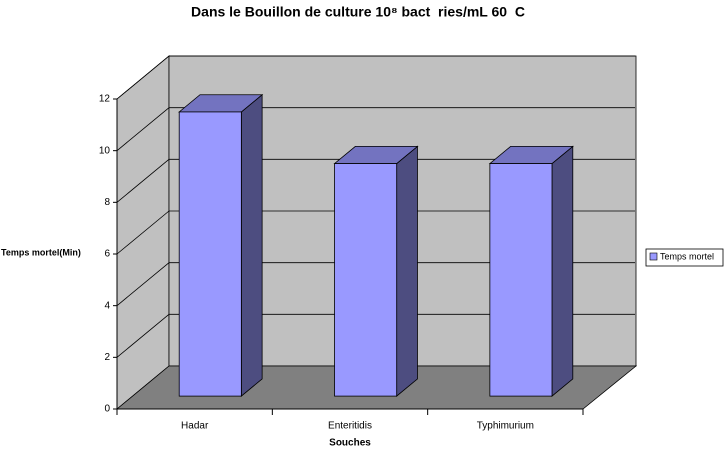  What do you see at coordinates (687, 256) in the screenshot?
I see `legend-label: Temps mortel` at bounding box center [687, 256].